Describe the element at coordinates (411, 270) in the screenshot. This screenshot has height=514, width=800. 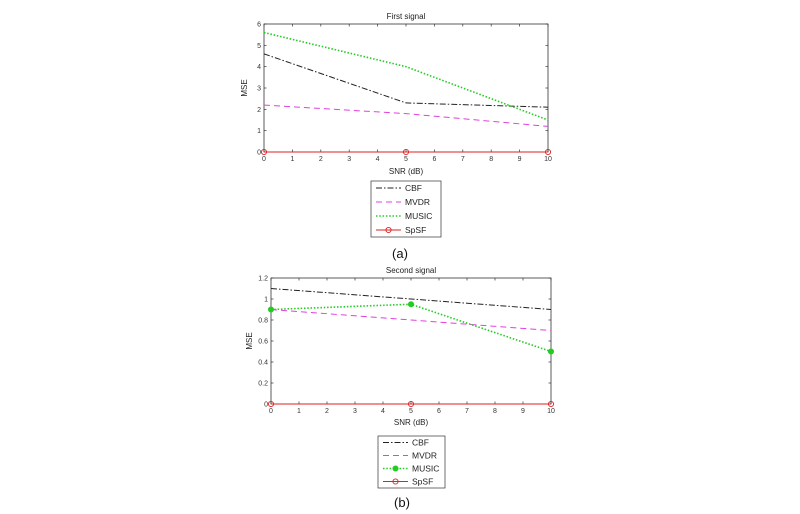
I see `chart-title: Second signal` at that location.